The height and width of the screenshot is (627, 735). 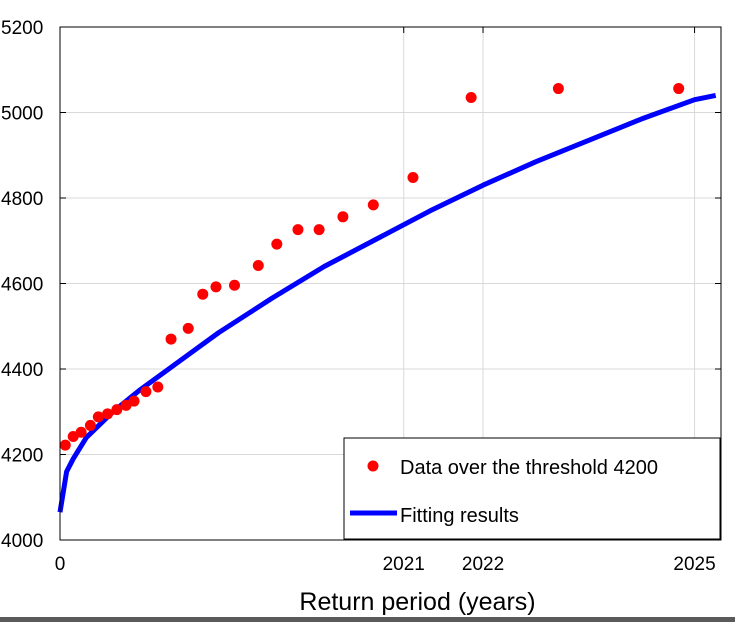 I want to click on x-tick-label: 2021, so click(x=404, y=564).